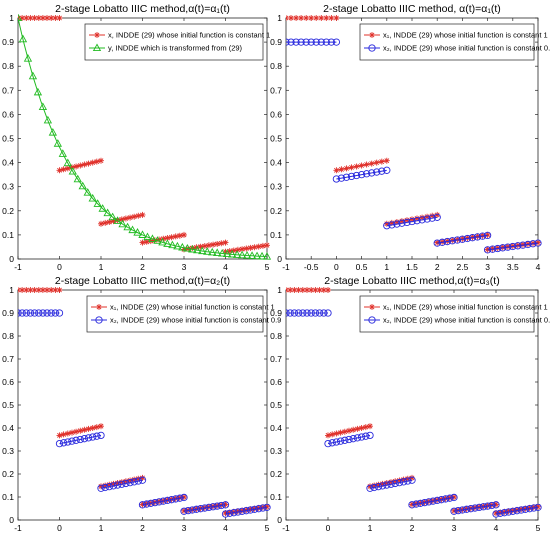  I want to click on y-tick-label: 0.8, so click(8, 66).